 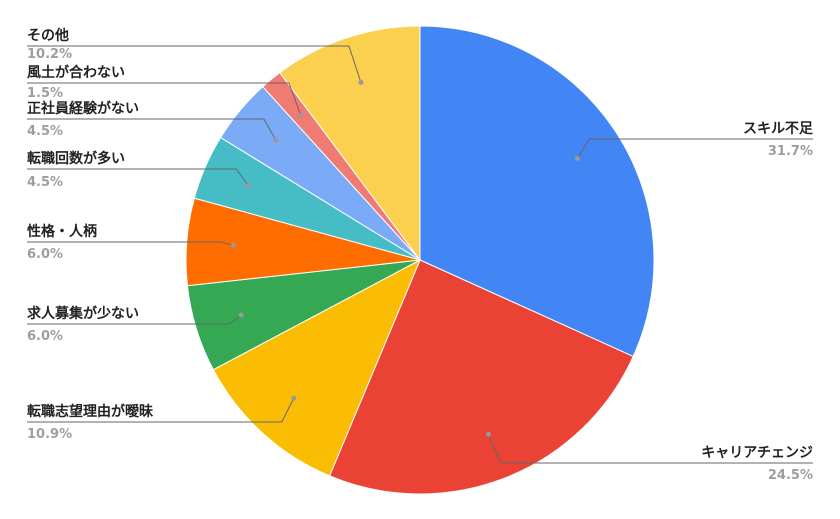 What do you see at coordinates (45, 254) in the screenshot?
I see `slice-percent-4: 6.0%` at bounding box center [45, 254].